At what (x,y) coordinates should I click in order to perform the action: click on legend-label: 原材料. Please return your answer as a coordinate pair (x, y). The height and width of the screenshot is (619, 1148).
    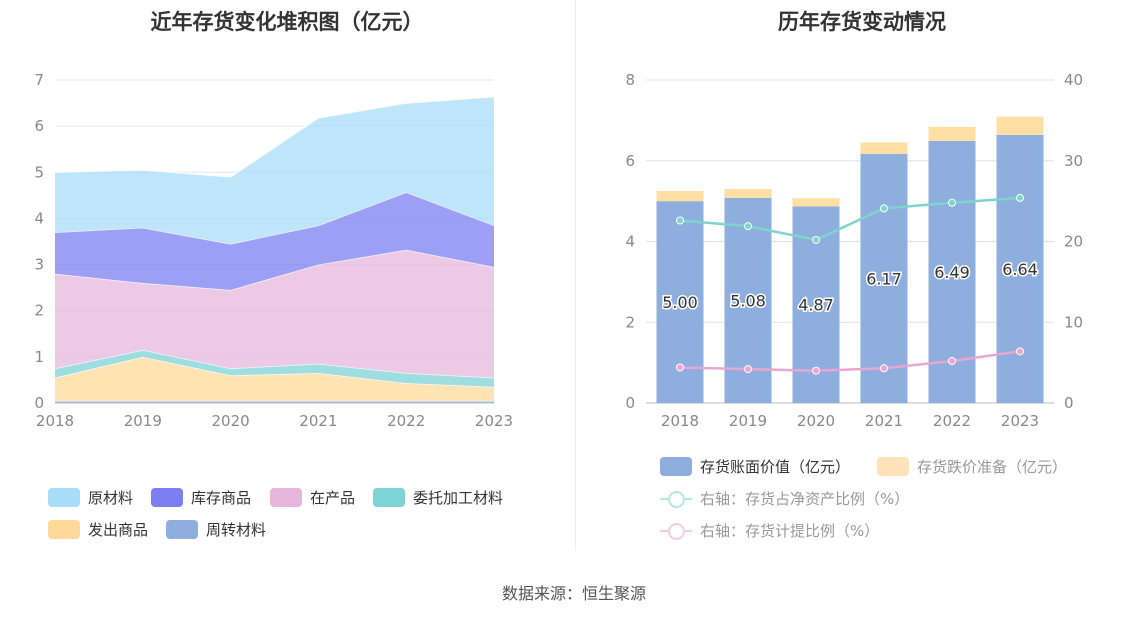
    Looking at the image, I should click on (111, 498).